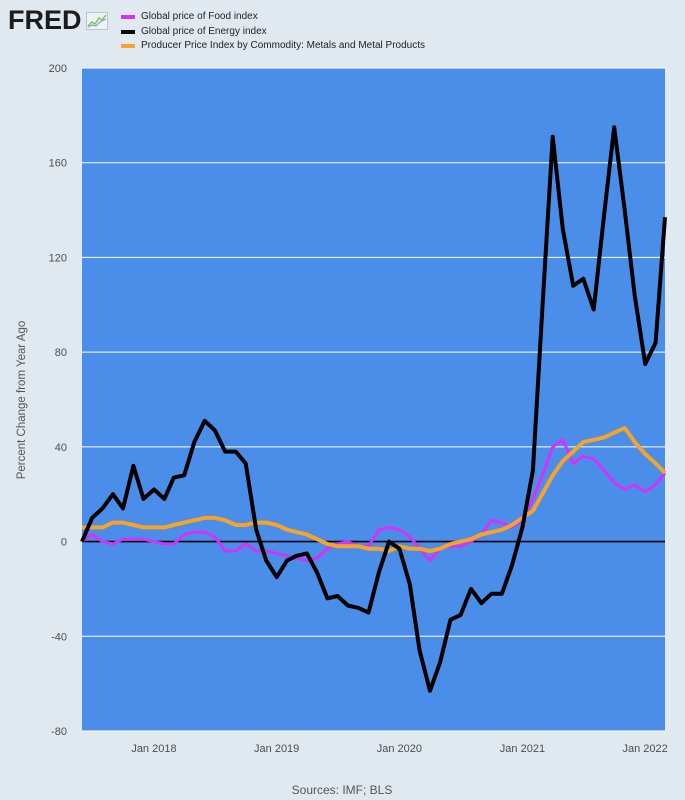 This screenshot has width=685, height=800. Describe the element at coordinates (153, 749) in the screenshot. I see `x-tick-label: Jan 2018` at that location.